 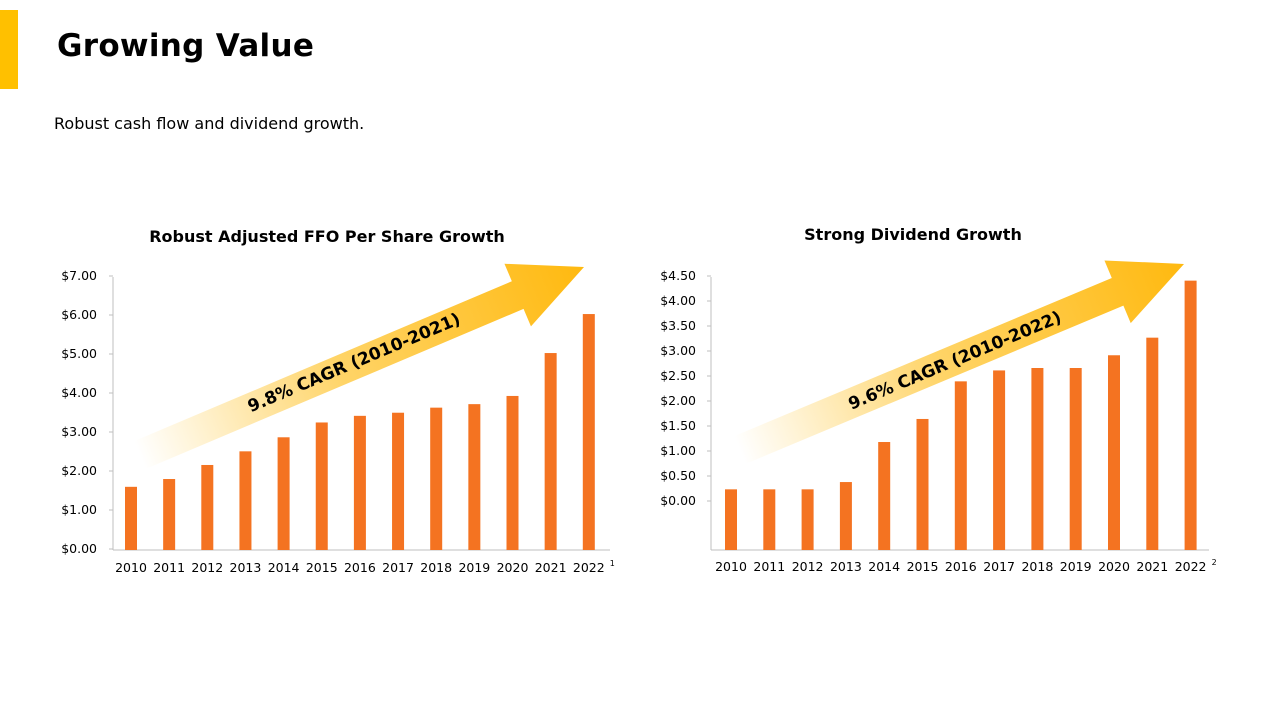 What do you see at coordinates (9, 49) in the screenshot?
I see `title-accent-bar` at bounding box center [9, 49].